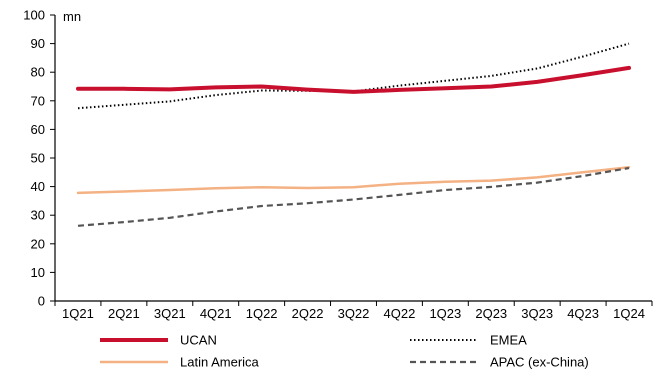 This screenshot has width=665, height=372. What do you see at coordinates (629, 313) in the screenshot?
I see `x-tick-label: 1Q24` at bounding box center [629, 313].